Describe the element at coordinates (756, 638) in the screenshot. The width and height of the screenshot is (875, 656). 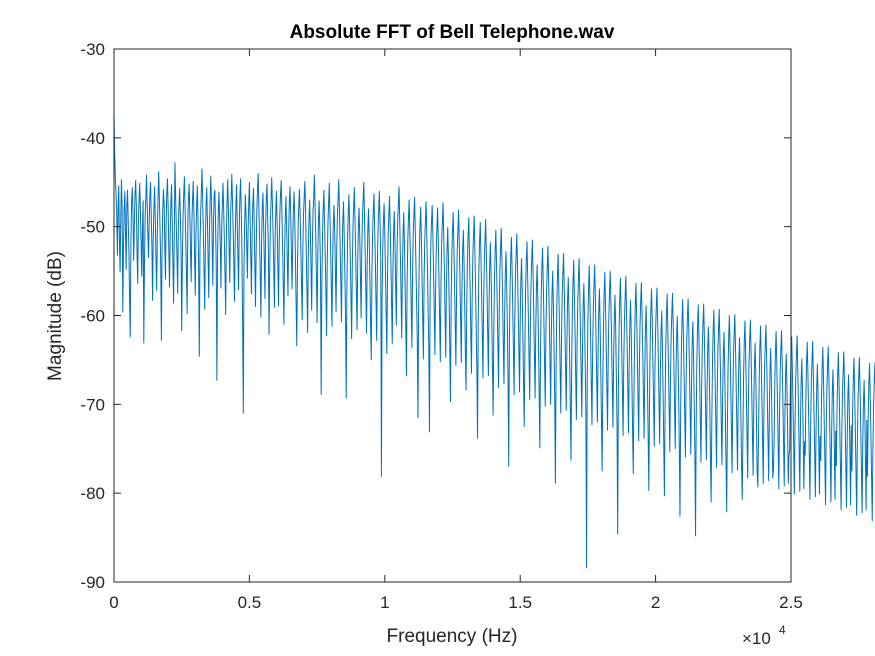
I see `x-axis-exponent-base: ×10` at that location.